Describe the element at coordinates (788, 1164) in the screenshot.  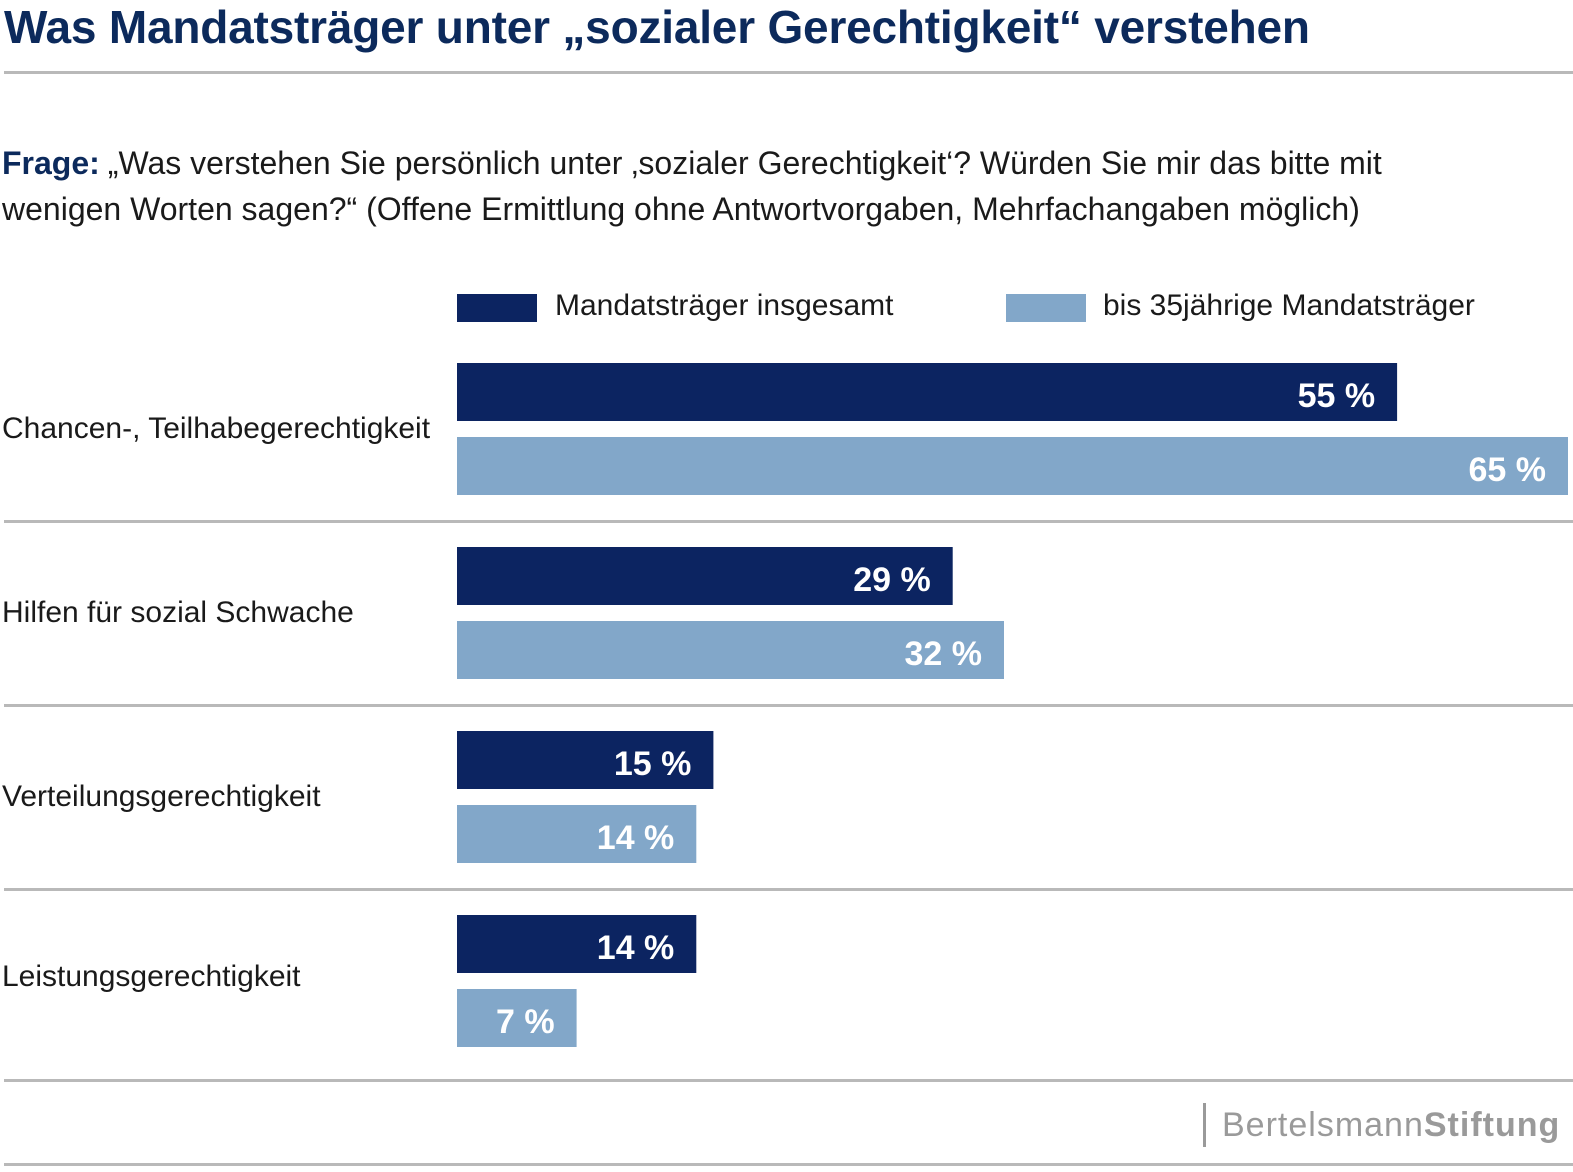
I see `footer-divider` at that location.